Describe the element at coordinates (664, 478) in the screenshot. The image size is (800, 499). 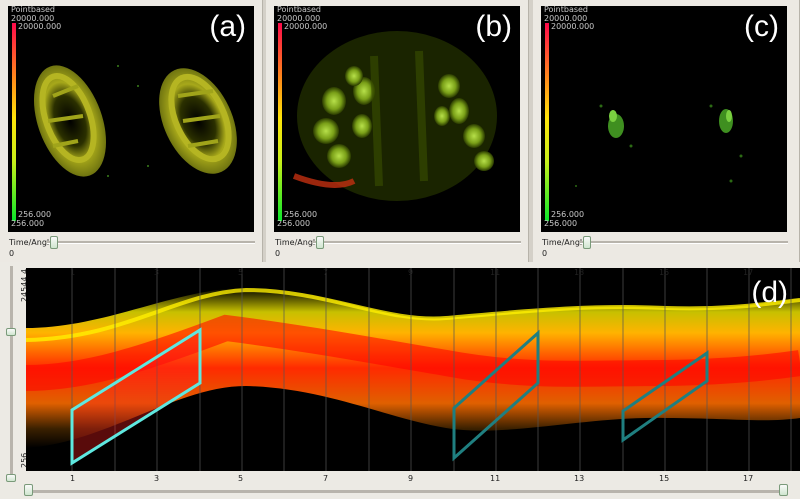
I see `bottom-tick: 15` at that location.